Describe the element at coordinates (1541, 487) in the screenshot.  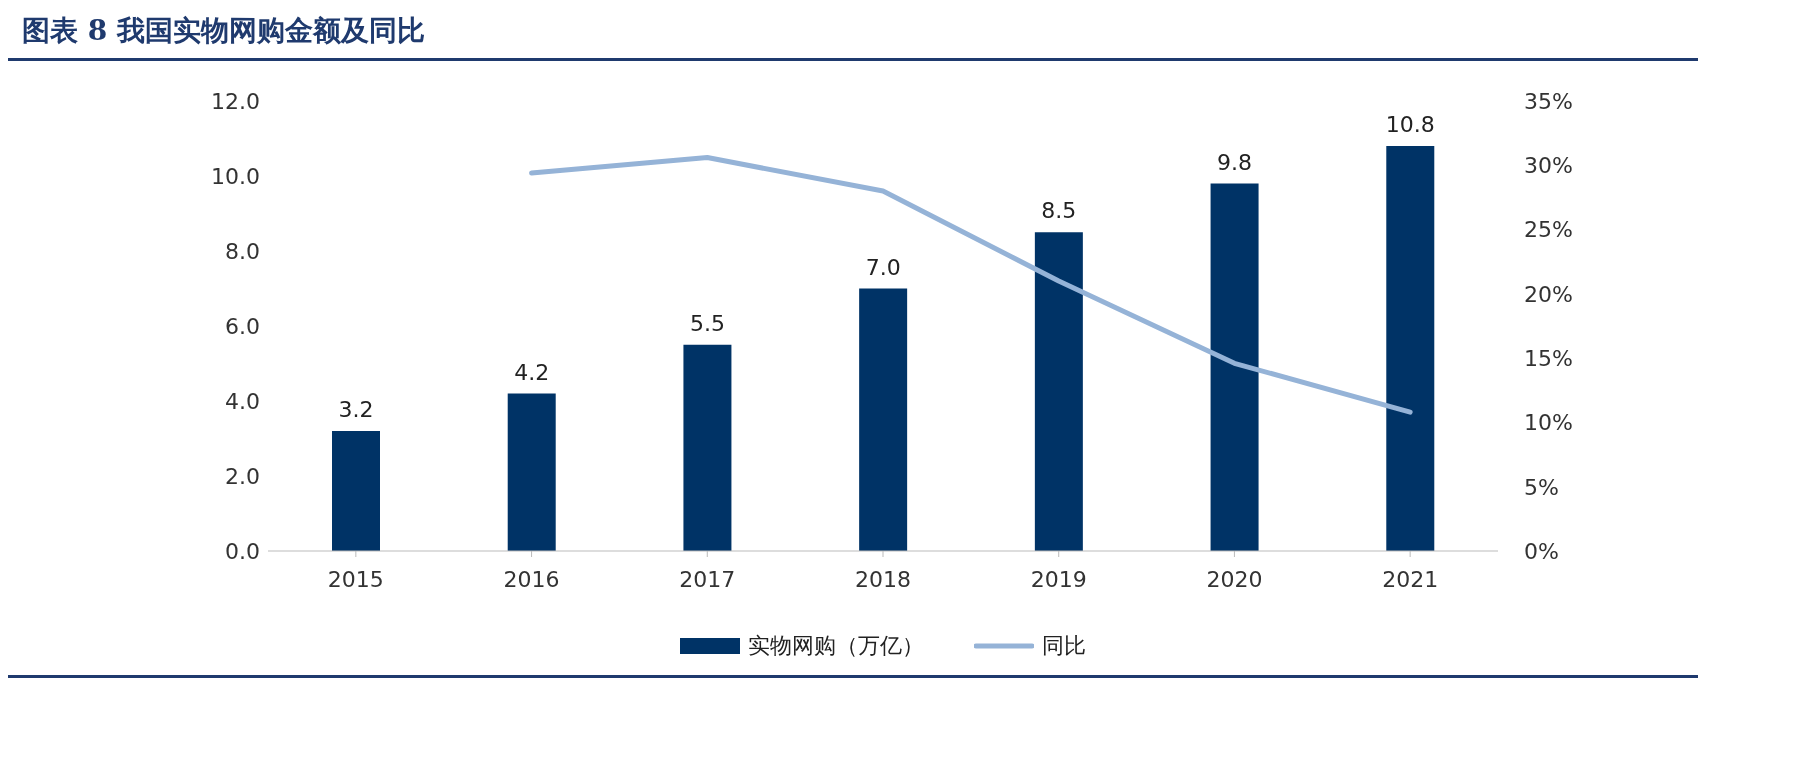
I see `y2-tick-label: 5%` at that location.